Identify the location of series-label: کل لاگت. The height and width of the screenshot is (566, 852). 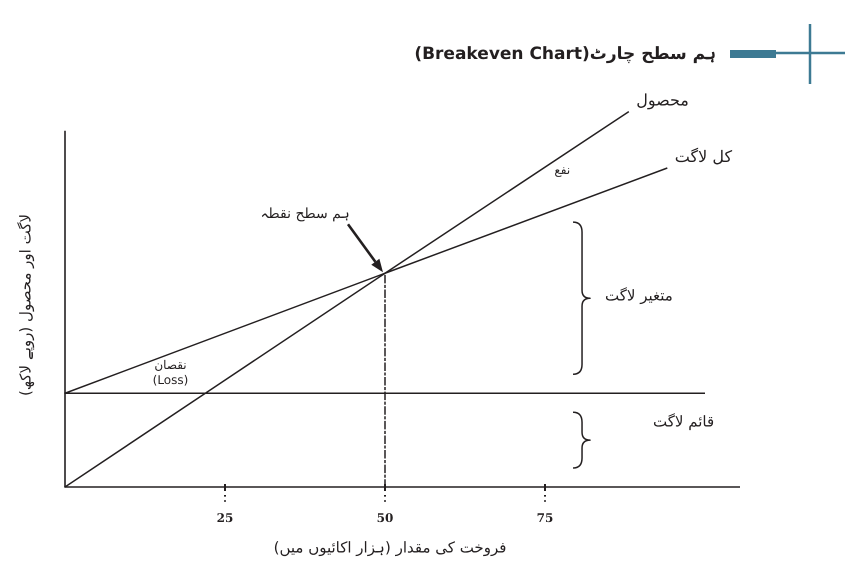
(703, 156).